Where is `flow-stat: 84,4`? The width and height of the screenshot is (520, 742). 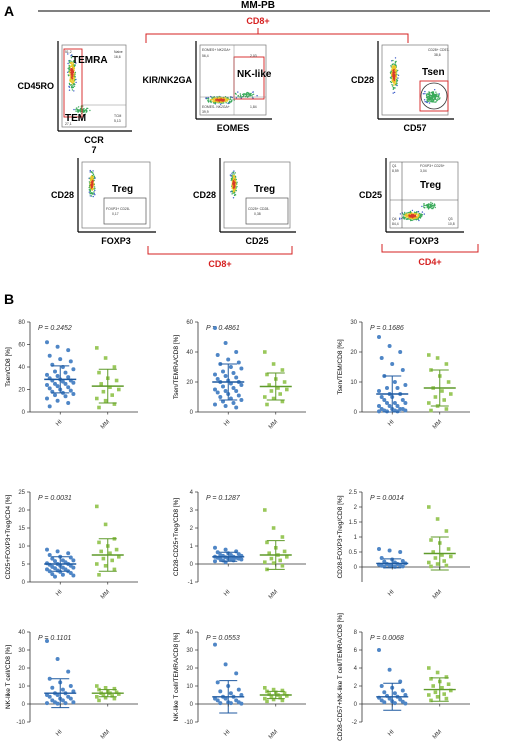
flow-stat: 84,4 is located at coordinates (395, 224).